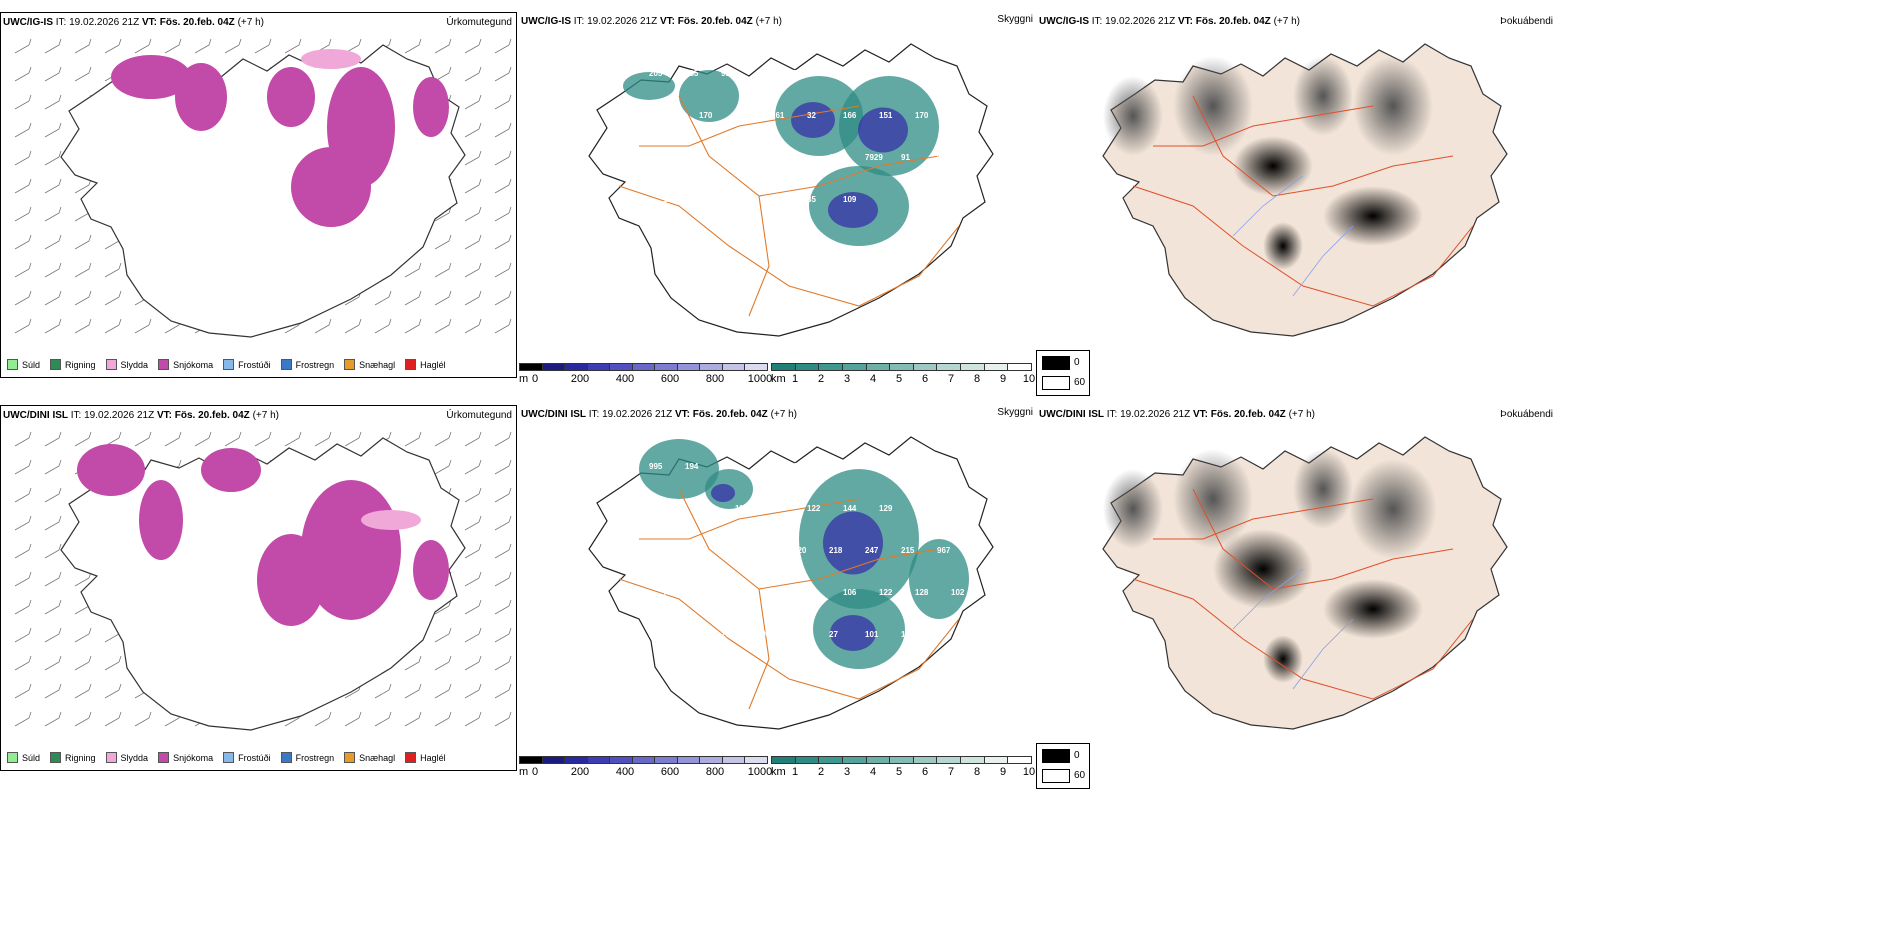 The height and width of the screenshot is (950, 1900). I want to click on colorbar-tick: 9, so click(1003, 772).